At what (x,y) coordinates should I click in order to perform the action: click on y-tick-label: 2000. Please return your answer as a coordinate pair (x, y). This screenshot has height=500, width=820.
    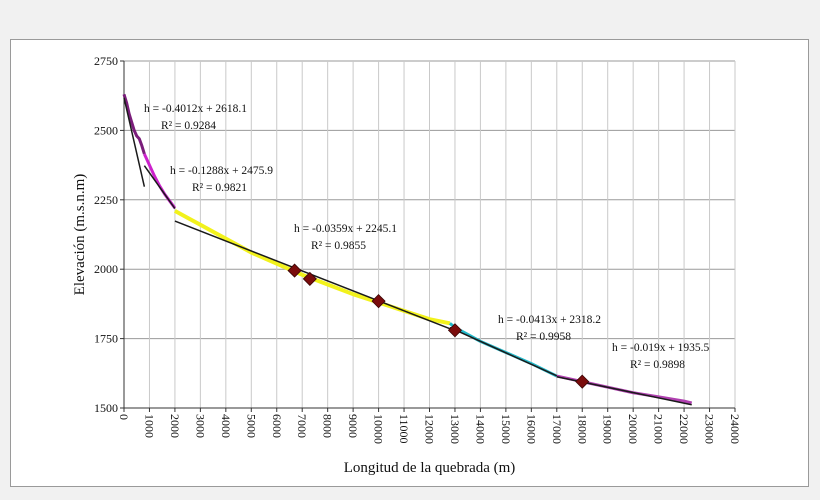
    Looking at the image, I should click on (106, 269).